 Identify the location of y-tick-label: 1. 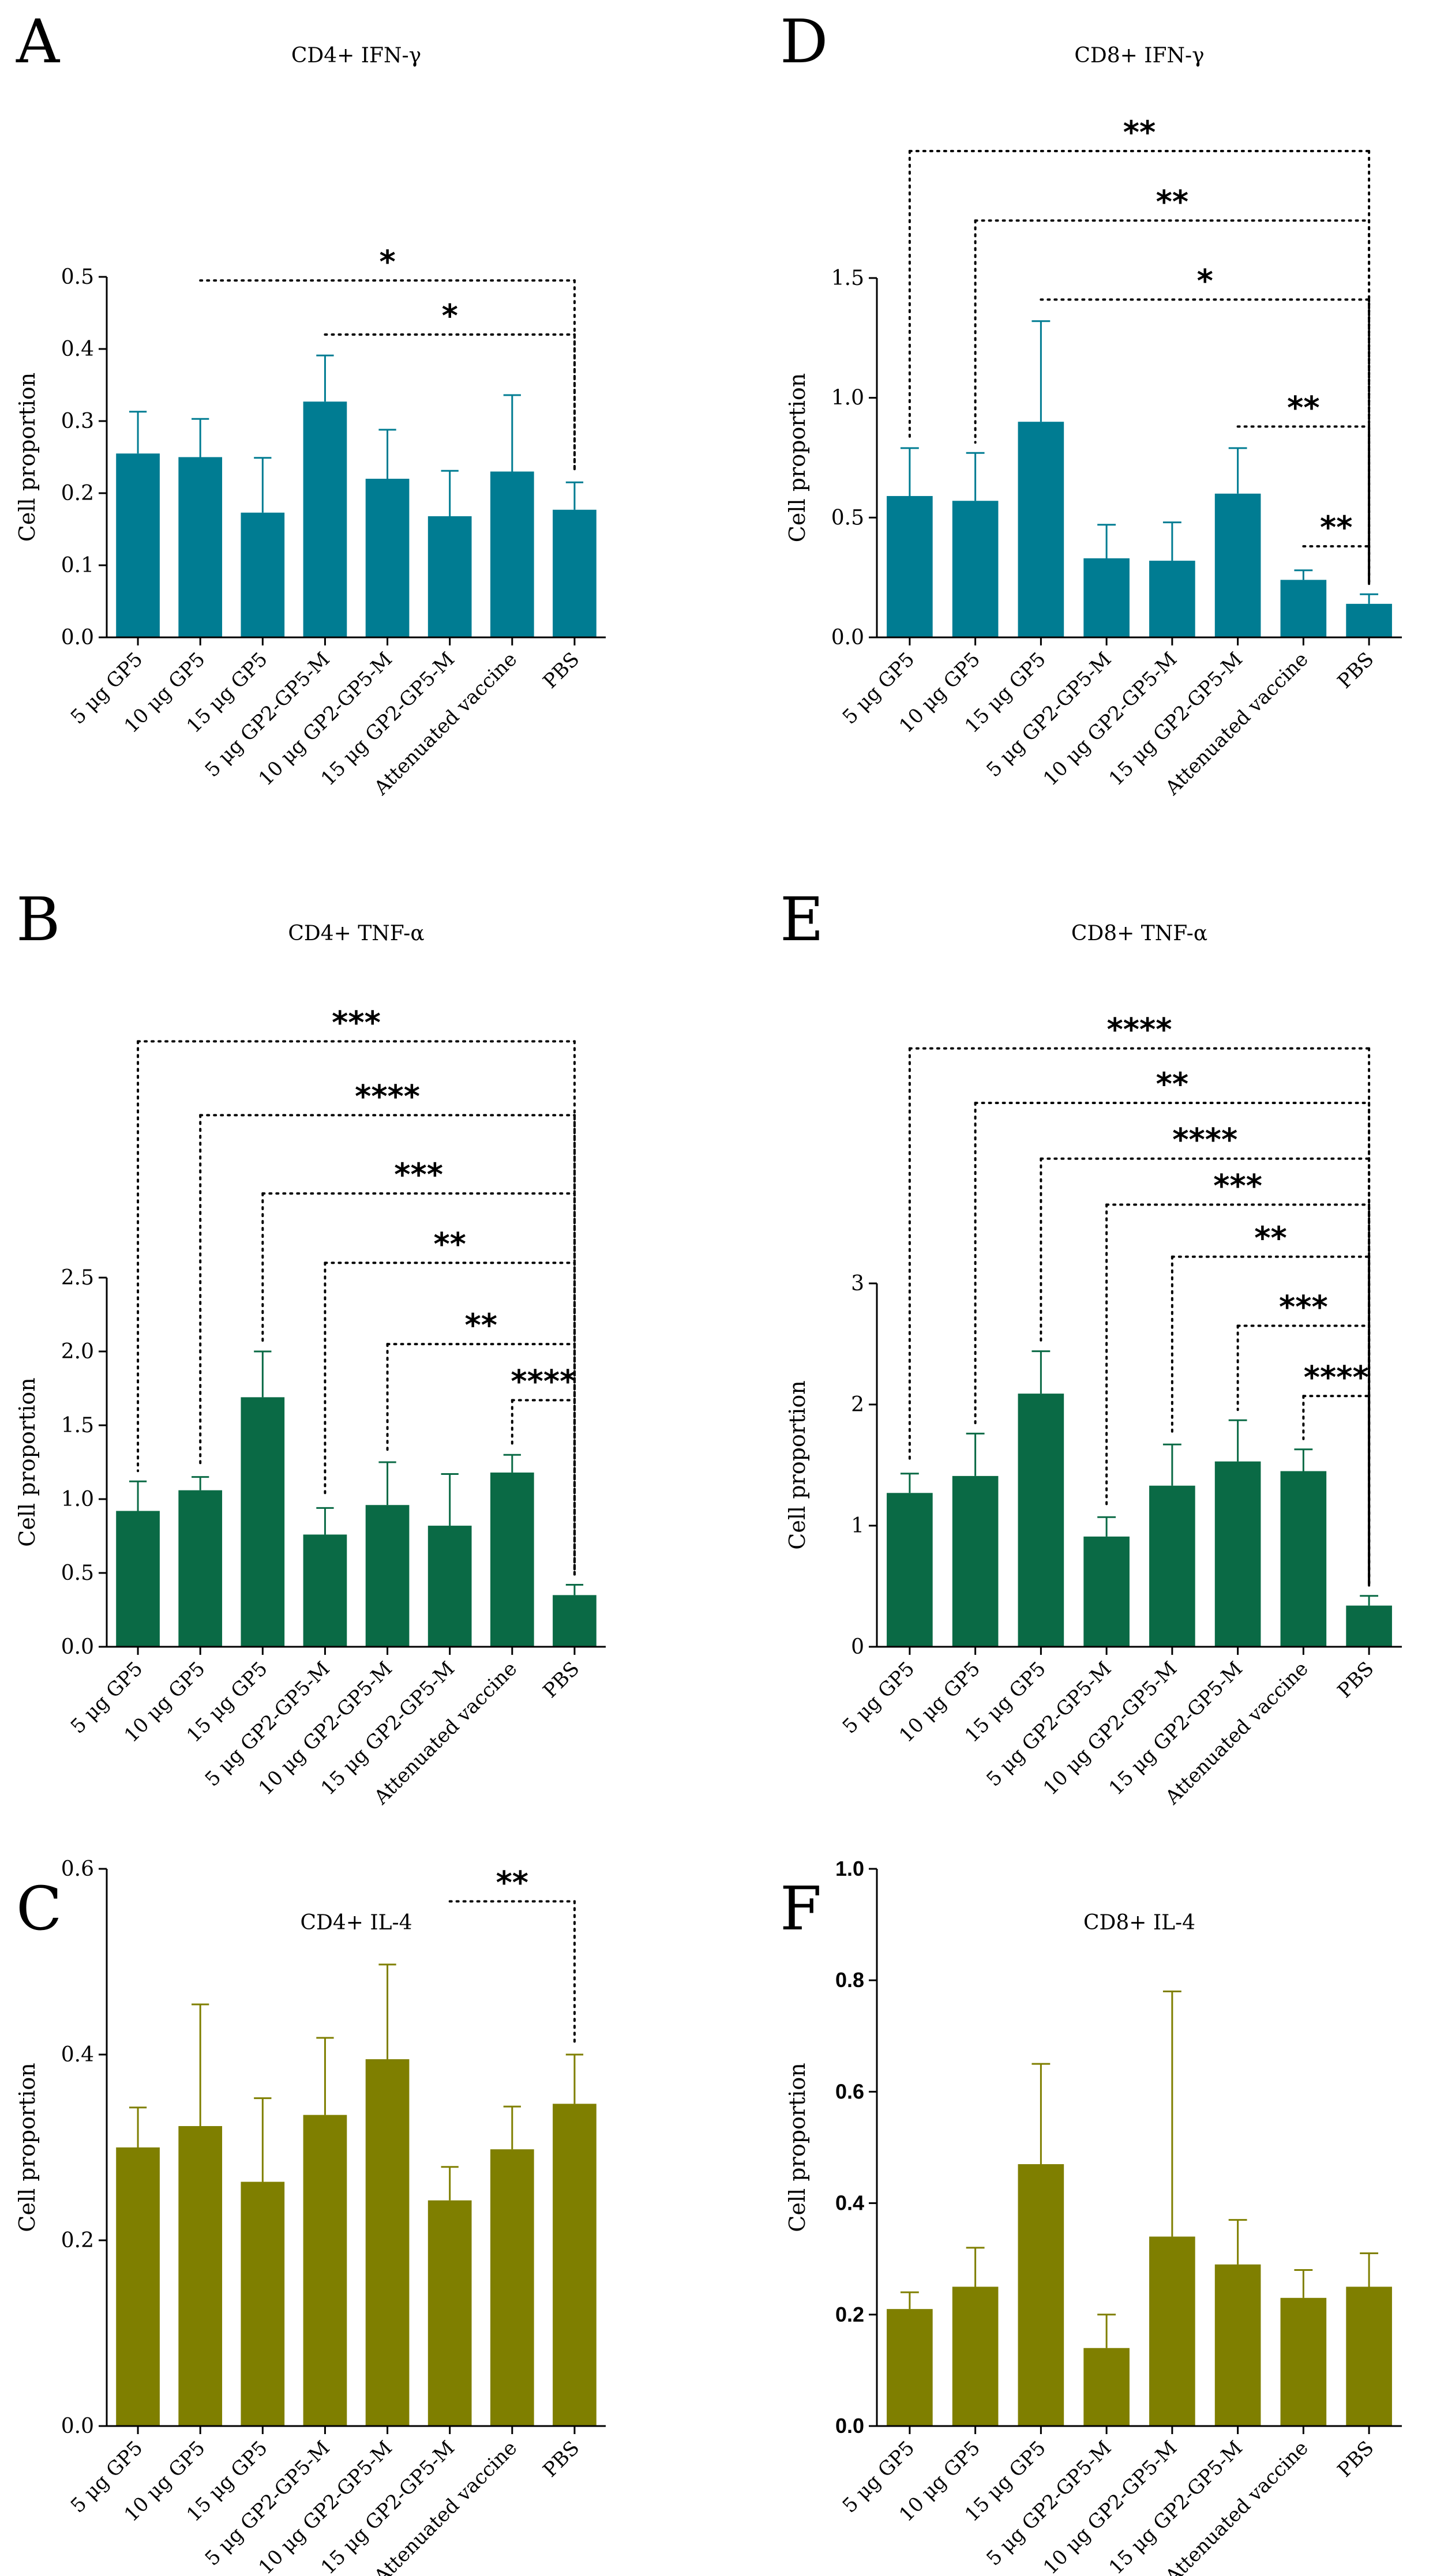
(857, 1526).